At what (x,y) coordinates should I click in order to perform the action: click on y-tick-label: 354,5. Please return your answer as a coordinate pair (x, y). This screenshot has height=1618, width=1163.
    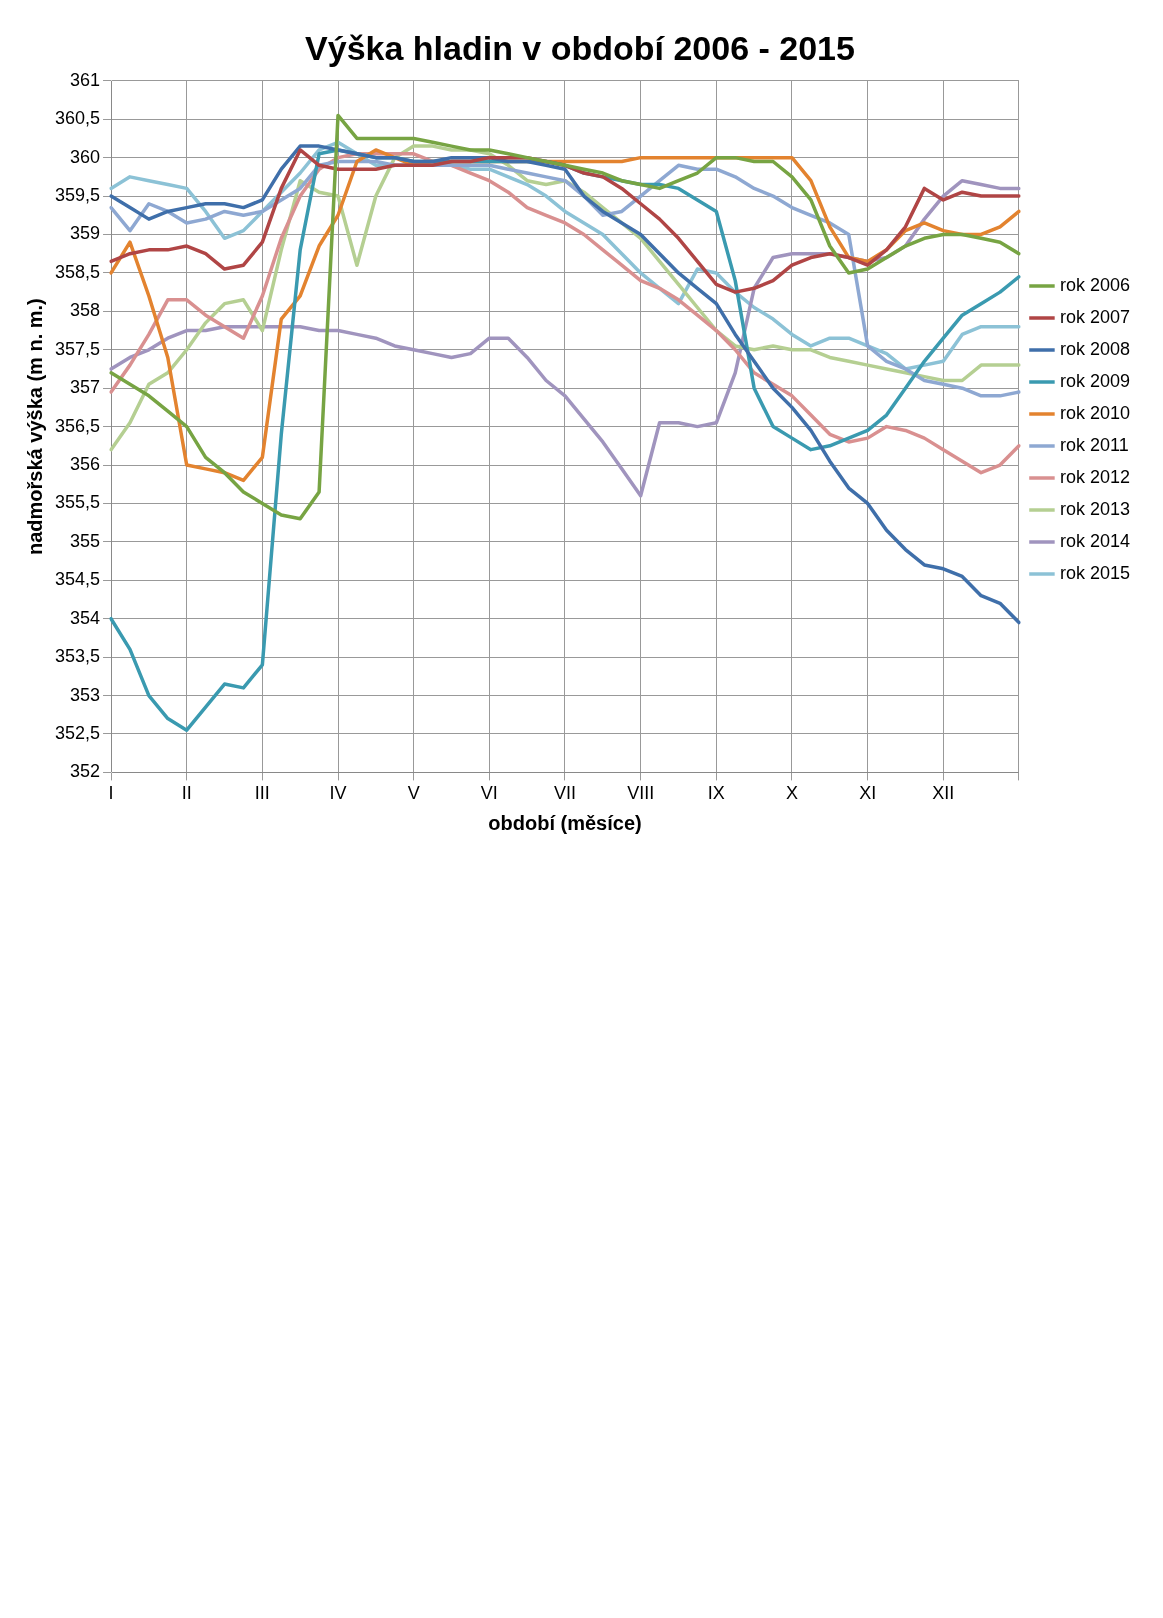
    Looking at the image, I should click on (78, 579).